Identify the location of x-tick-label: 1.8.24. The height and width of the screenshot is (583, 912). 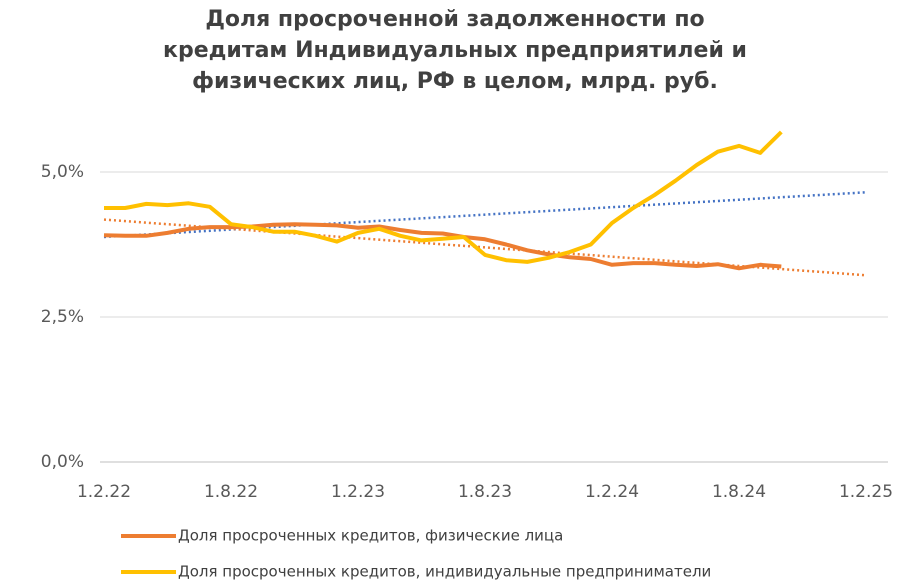
(739, 492).